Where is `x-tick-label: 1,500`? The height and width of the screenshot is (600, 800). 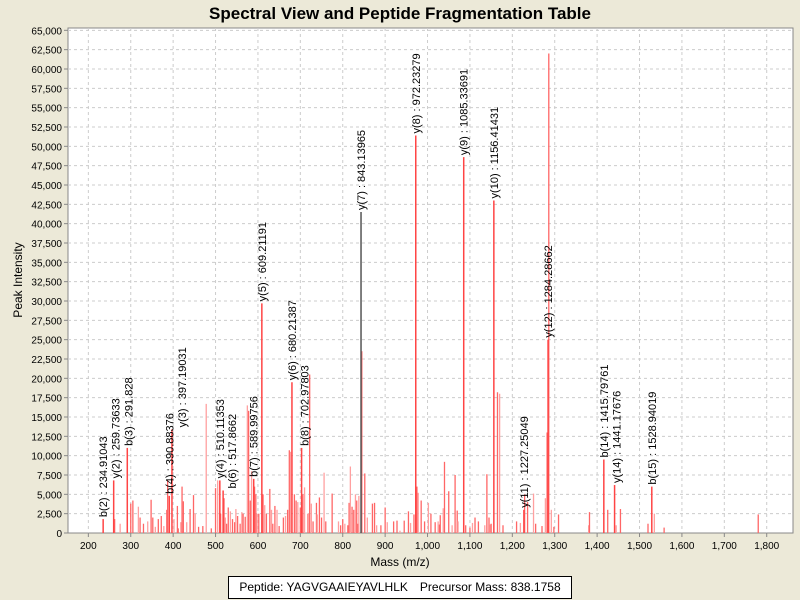 x-tick-label: 1,500 is located at coordinates (639, 546).